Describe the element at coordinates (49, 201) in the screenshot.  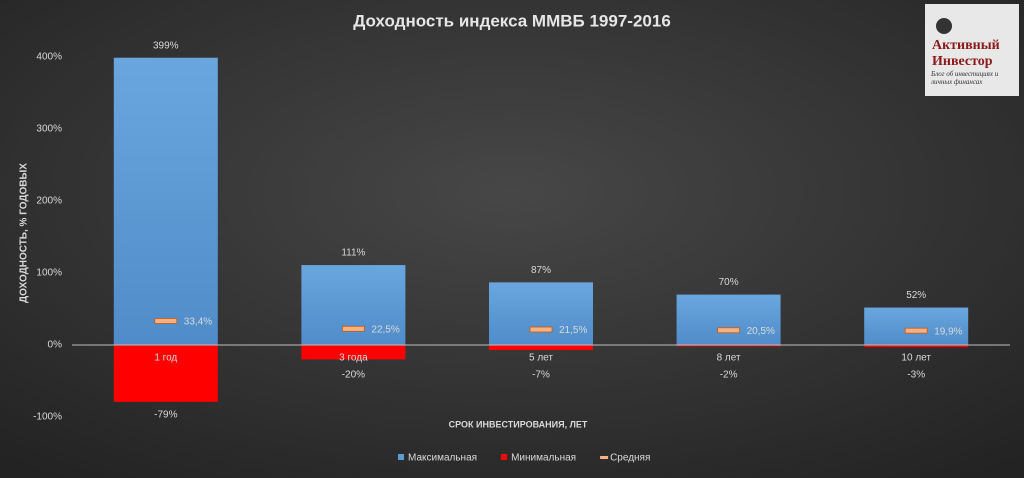
I see `y-tick-label: 200%` at that location.